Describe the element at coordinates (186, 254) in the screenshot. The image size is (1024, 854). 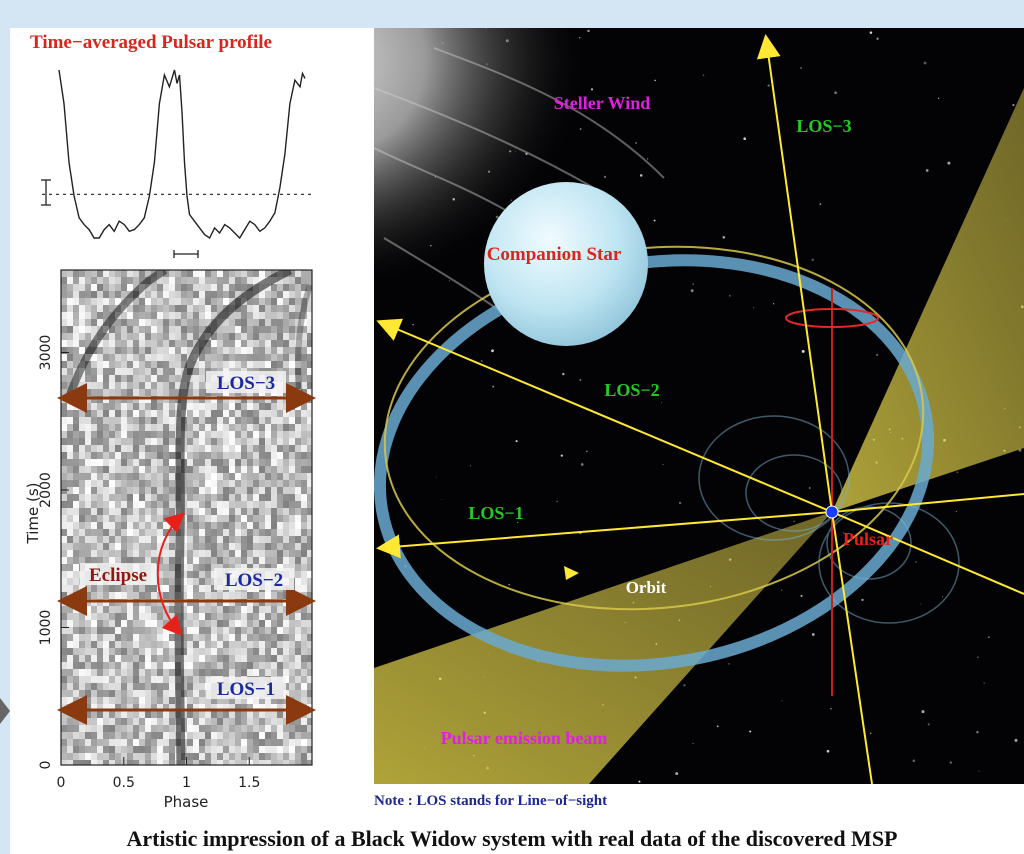
I see `phase-width-marker` at that location.